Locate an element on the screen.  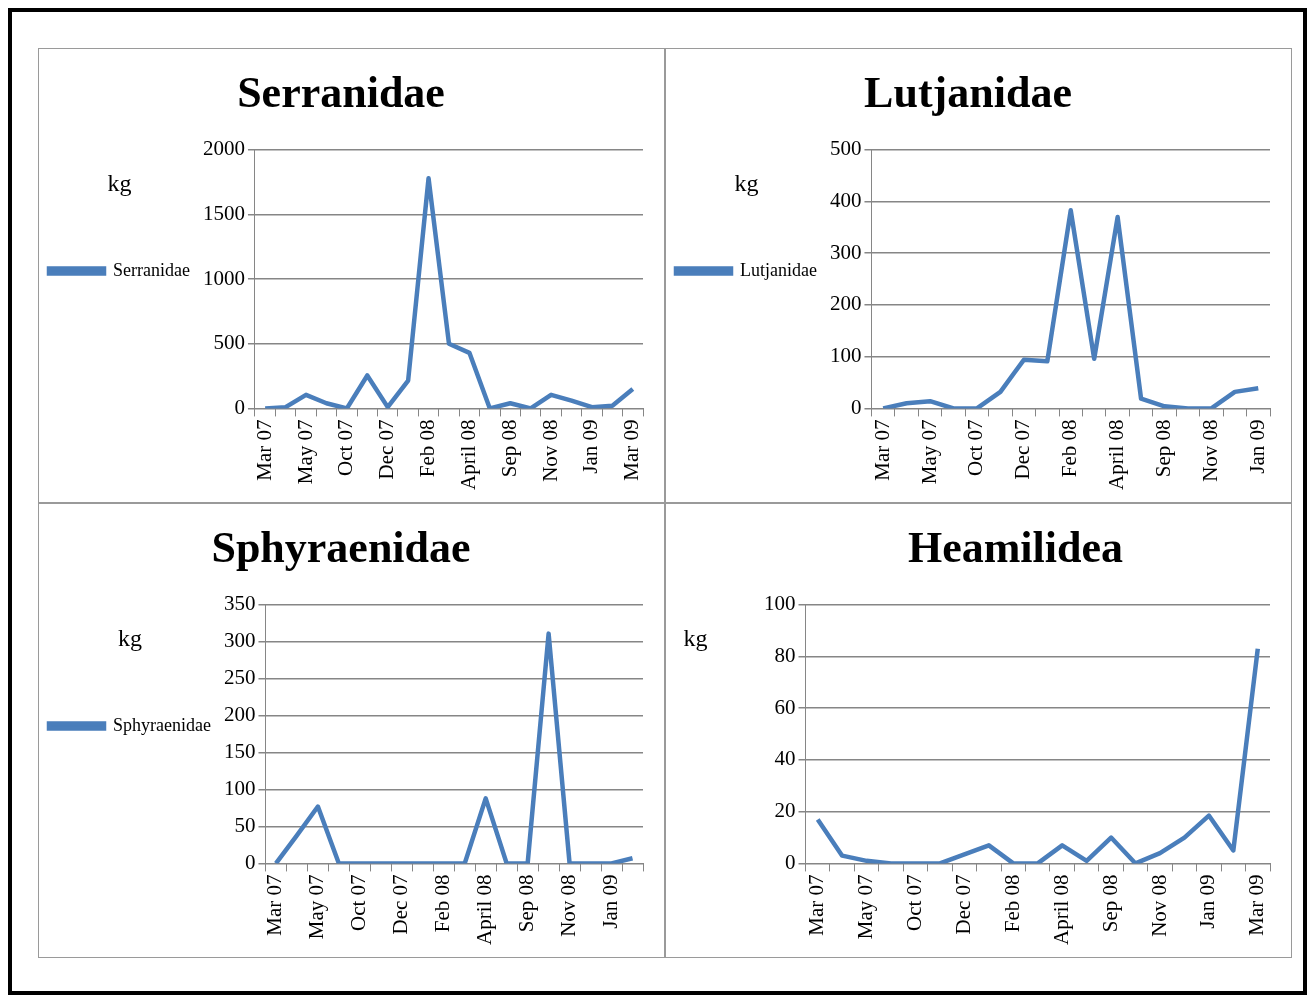
y-tick-label: 40 is located at coordinates (785, 758).